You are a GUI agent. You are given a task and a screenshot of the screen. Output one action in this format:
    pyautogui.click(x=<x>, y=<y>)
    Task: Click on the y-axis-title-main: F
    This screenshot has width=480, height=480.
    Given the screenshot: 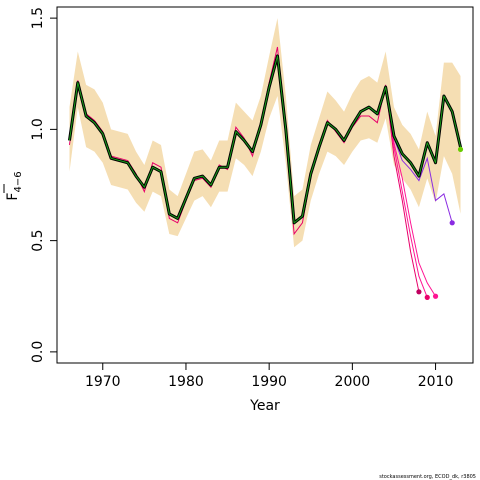 What is the action you would take?
    pyautogui.click(x=13, y=197)
    